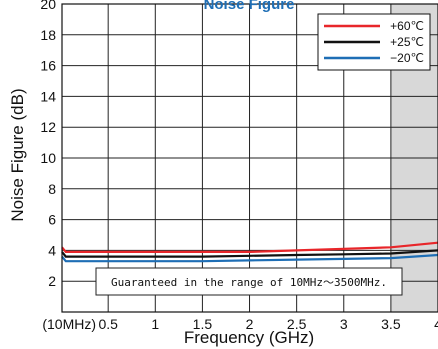 Image resolution: width=438 pixels, height=349 pixels. Describe the element at coordinates (297, 324) in the screenshot. I see `x-tick-label: 2.5` at that location.